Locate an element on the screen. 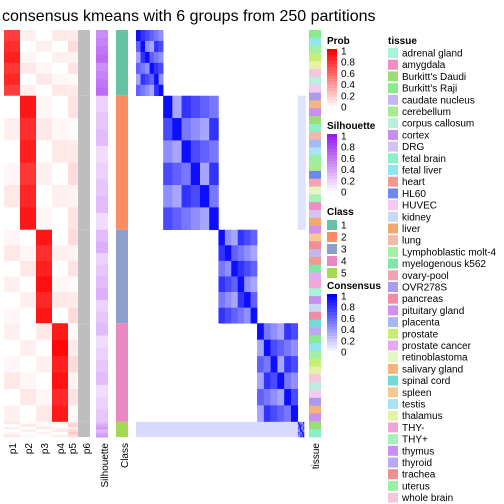  class-legend-label: 1 is located at coordinates (344, 226).